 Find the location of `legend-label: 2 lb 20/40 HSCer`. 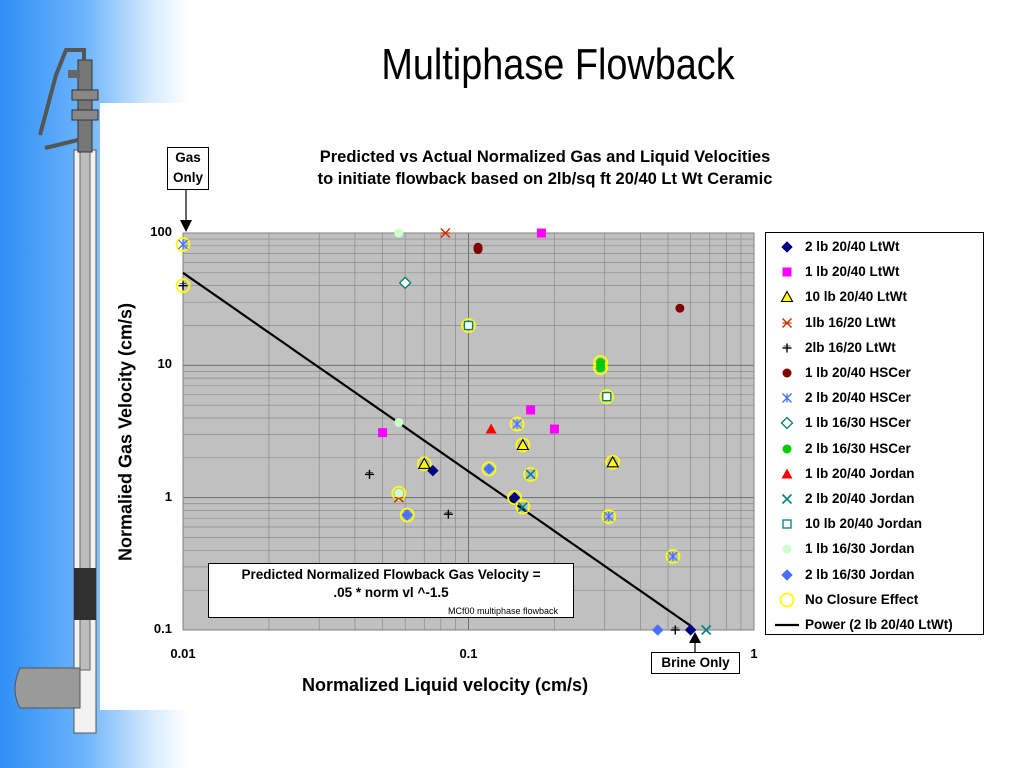

legend-label: 2 lb 20/40 HSCer is located at coordinates (858, 398).